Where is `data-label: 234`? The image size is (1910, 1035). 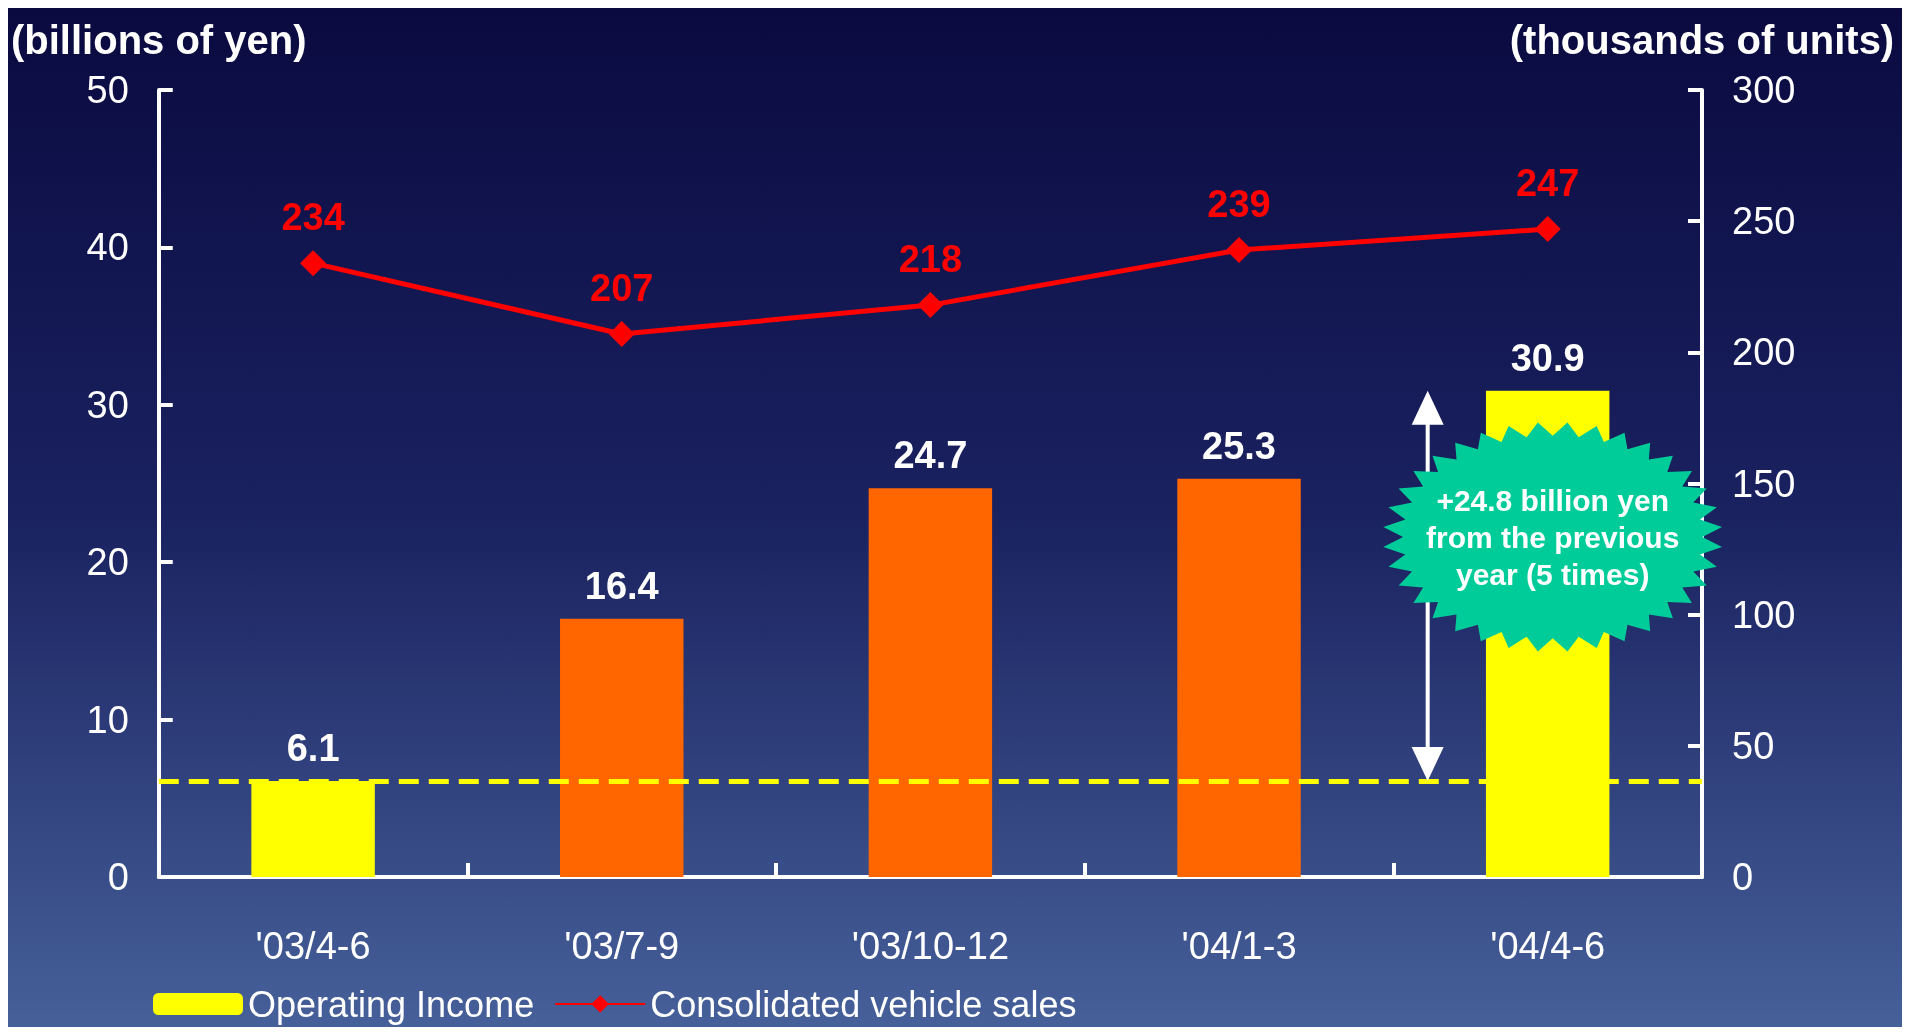
data-label: 234 is located at coordinates (313, 217).